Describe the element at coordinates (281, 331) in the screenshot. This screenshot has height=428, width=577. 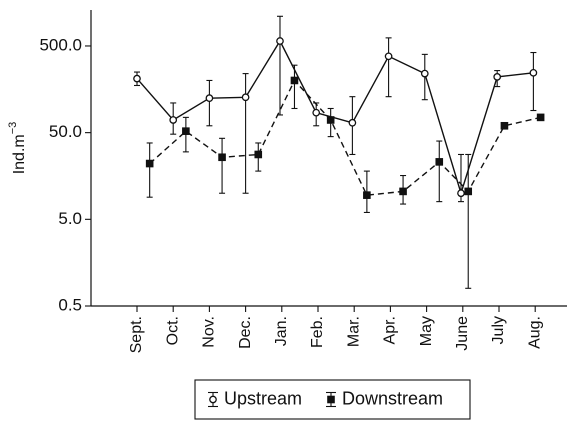
I see `x-tick-label: Jan.` at that location.